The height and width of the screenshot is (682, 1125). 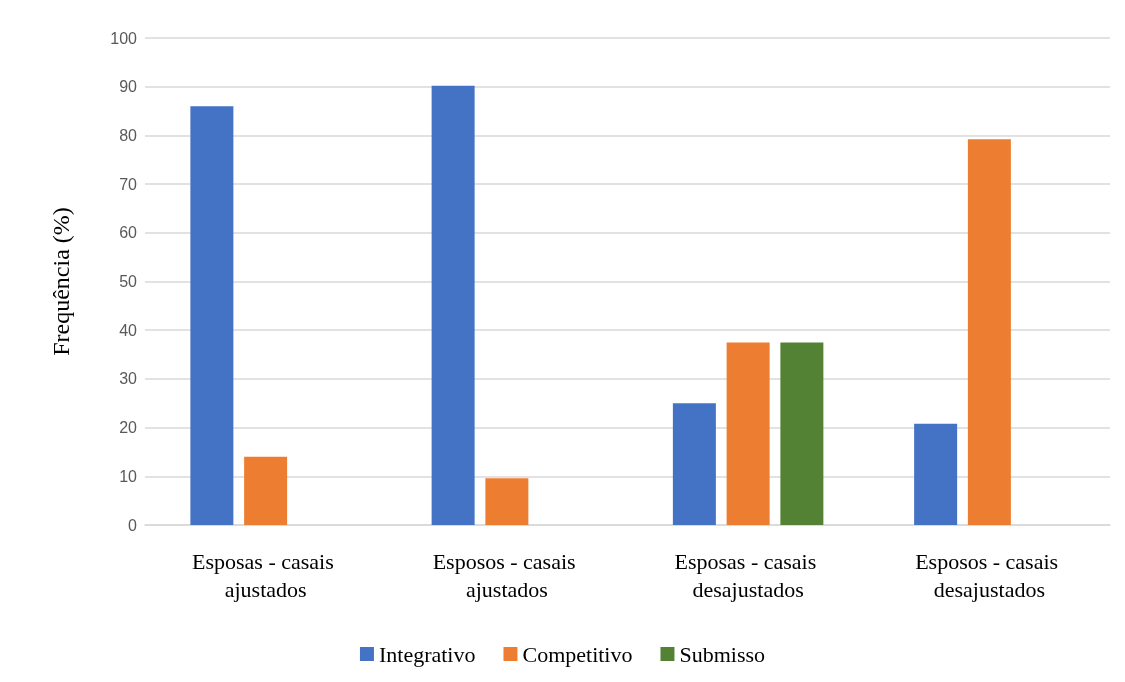 I want to click on y-tick-label: 70, so click(x=128, y=184).